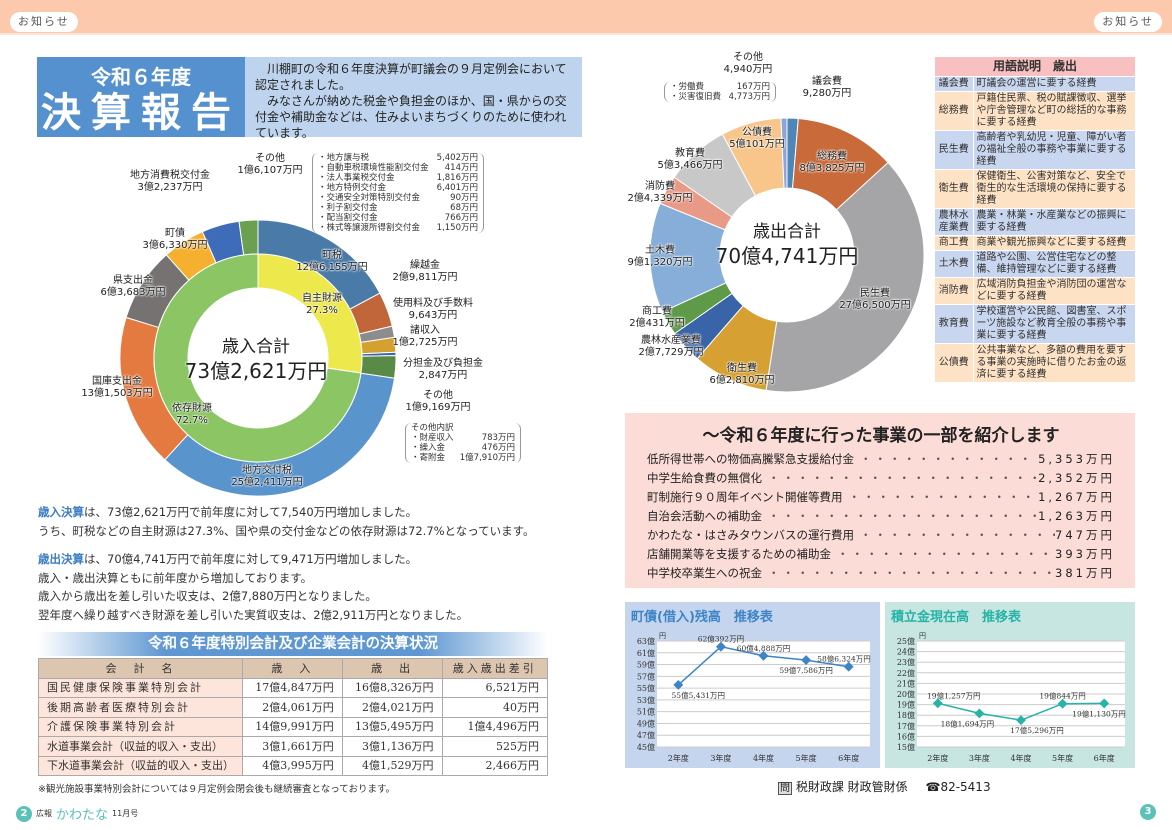 This screenshot has height=830, width=1172. I want to click on footer-logo: かわたな, so click(82, 815).